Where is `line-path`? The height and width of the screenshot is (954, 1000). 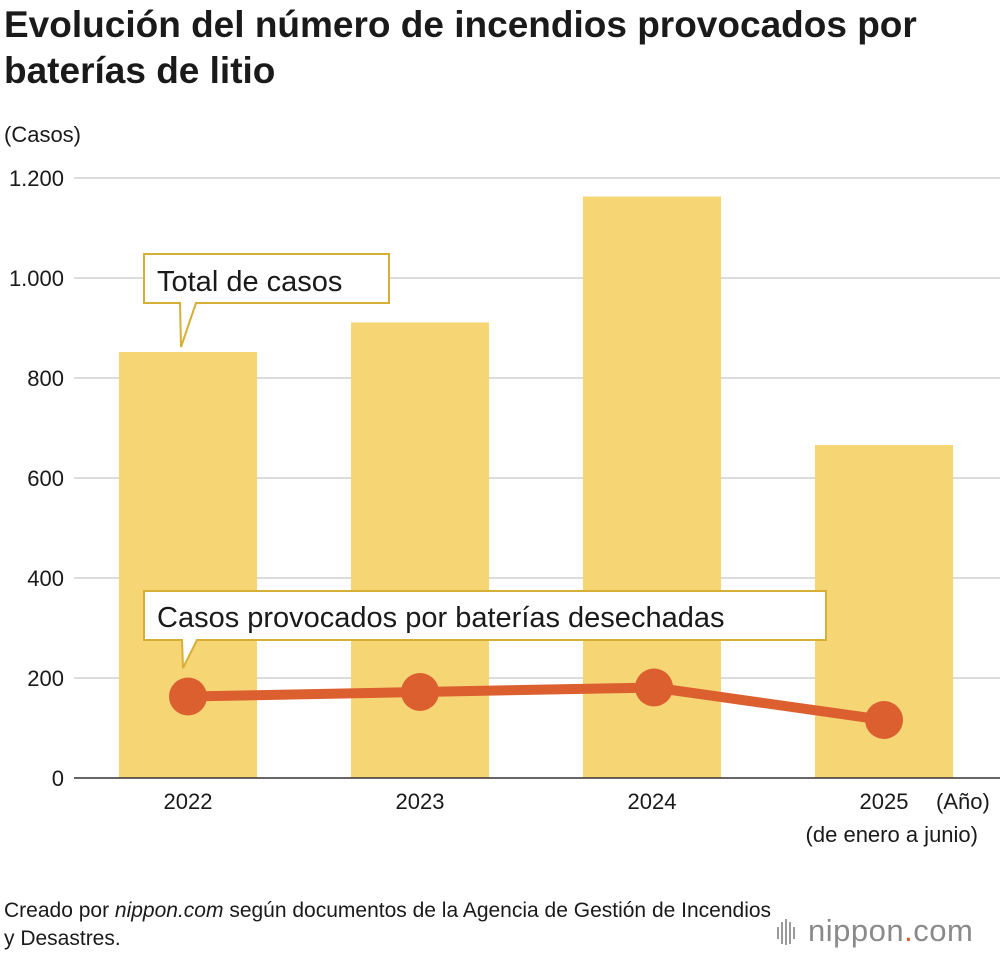 line-path is located at coordinates (536, 703).